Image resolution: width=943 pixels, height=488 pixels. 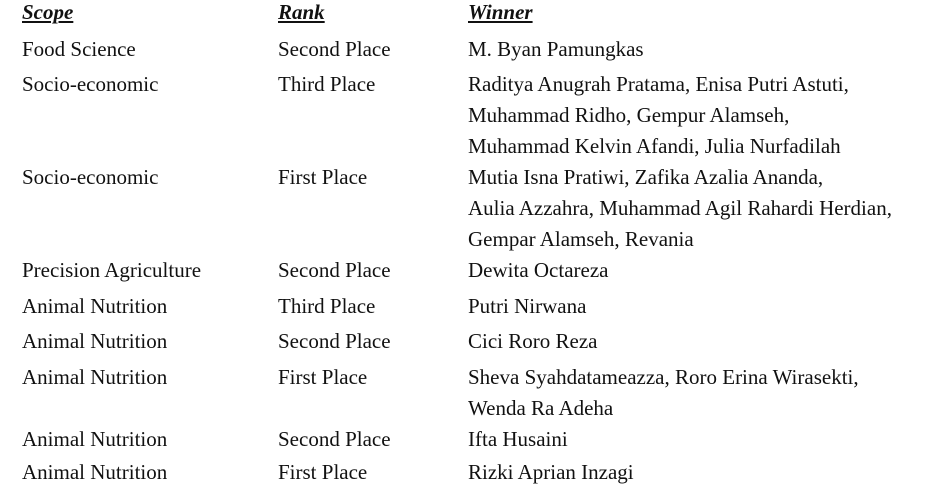 I want to click on winner-cell: Dewita Octareza, so click(x=705, y=270).